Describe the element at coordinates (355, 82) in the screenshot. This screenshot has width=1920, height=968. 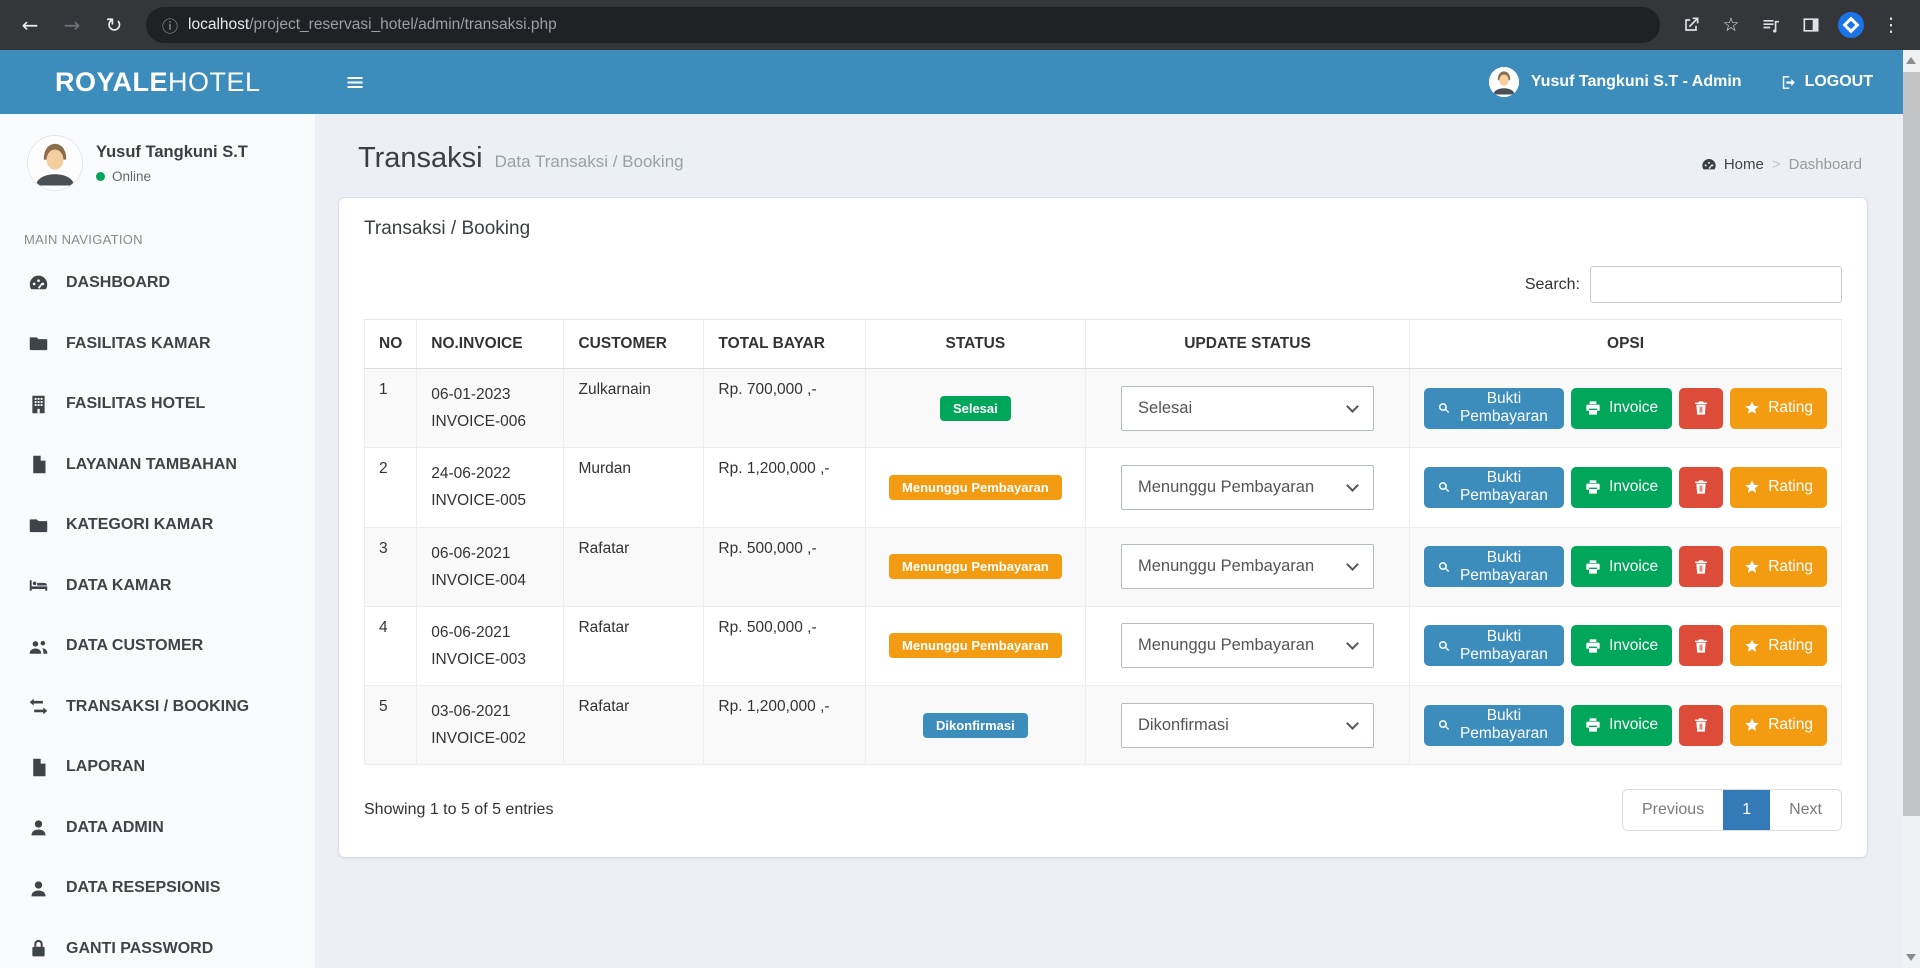
I see `sidebar-toggle-icon: ≡` at that location.